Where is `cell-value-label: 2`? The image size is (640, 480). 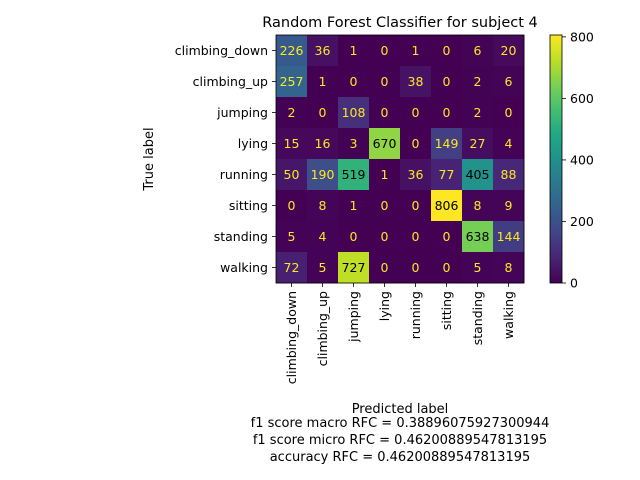 cell-value-label: 2 is located at coordinates (478, 112).